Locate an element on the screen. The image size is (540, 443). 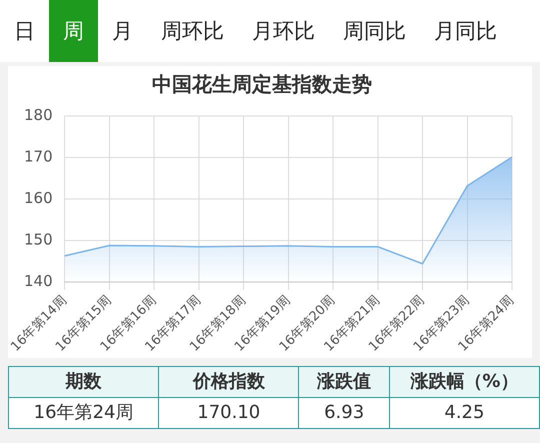
y-tick-label: 140 is located at coordinates (38, 281).